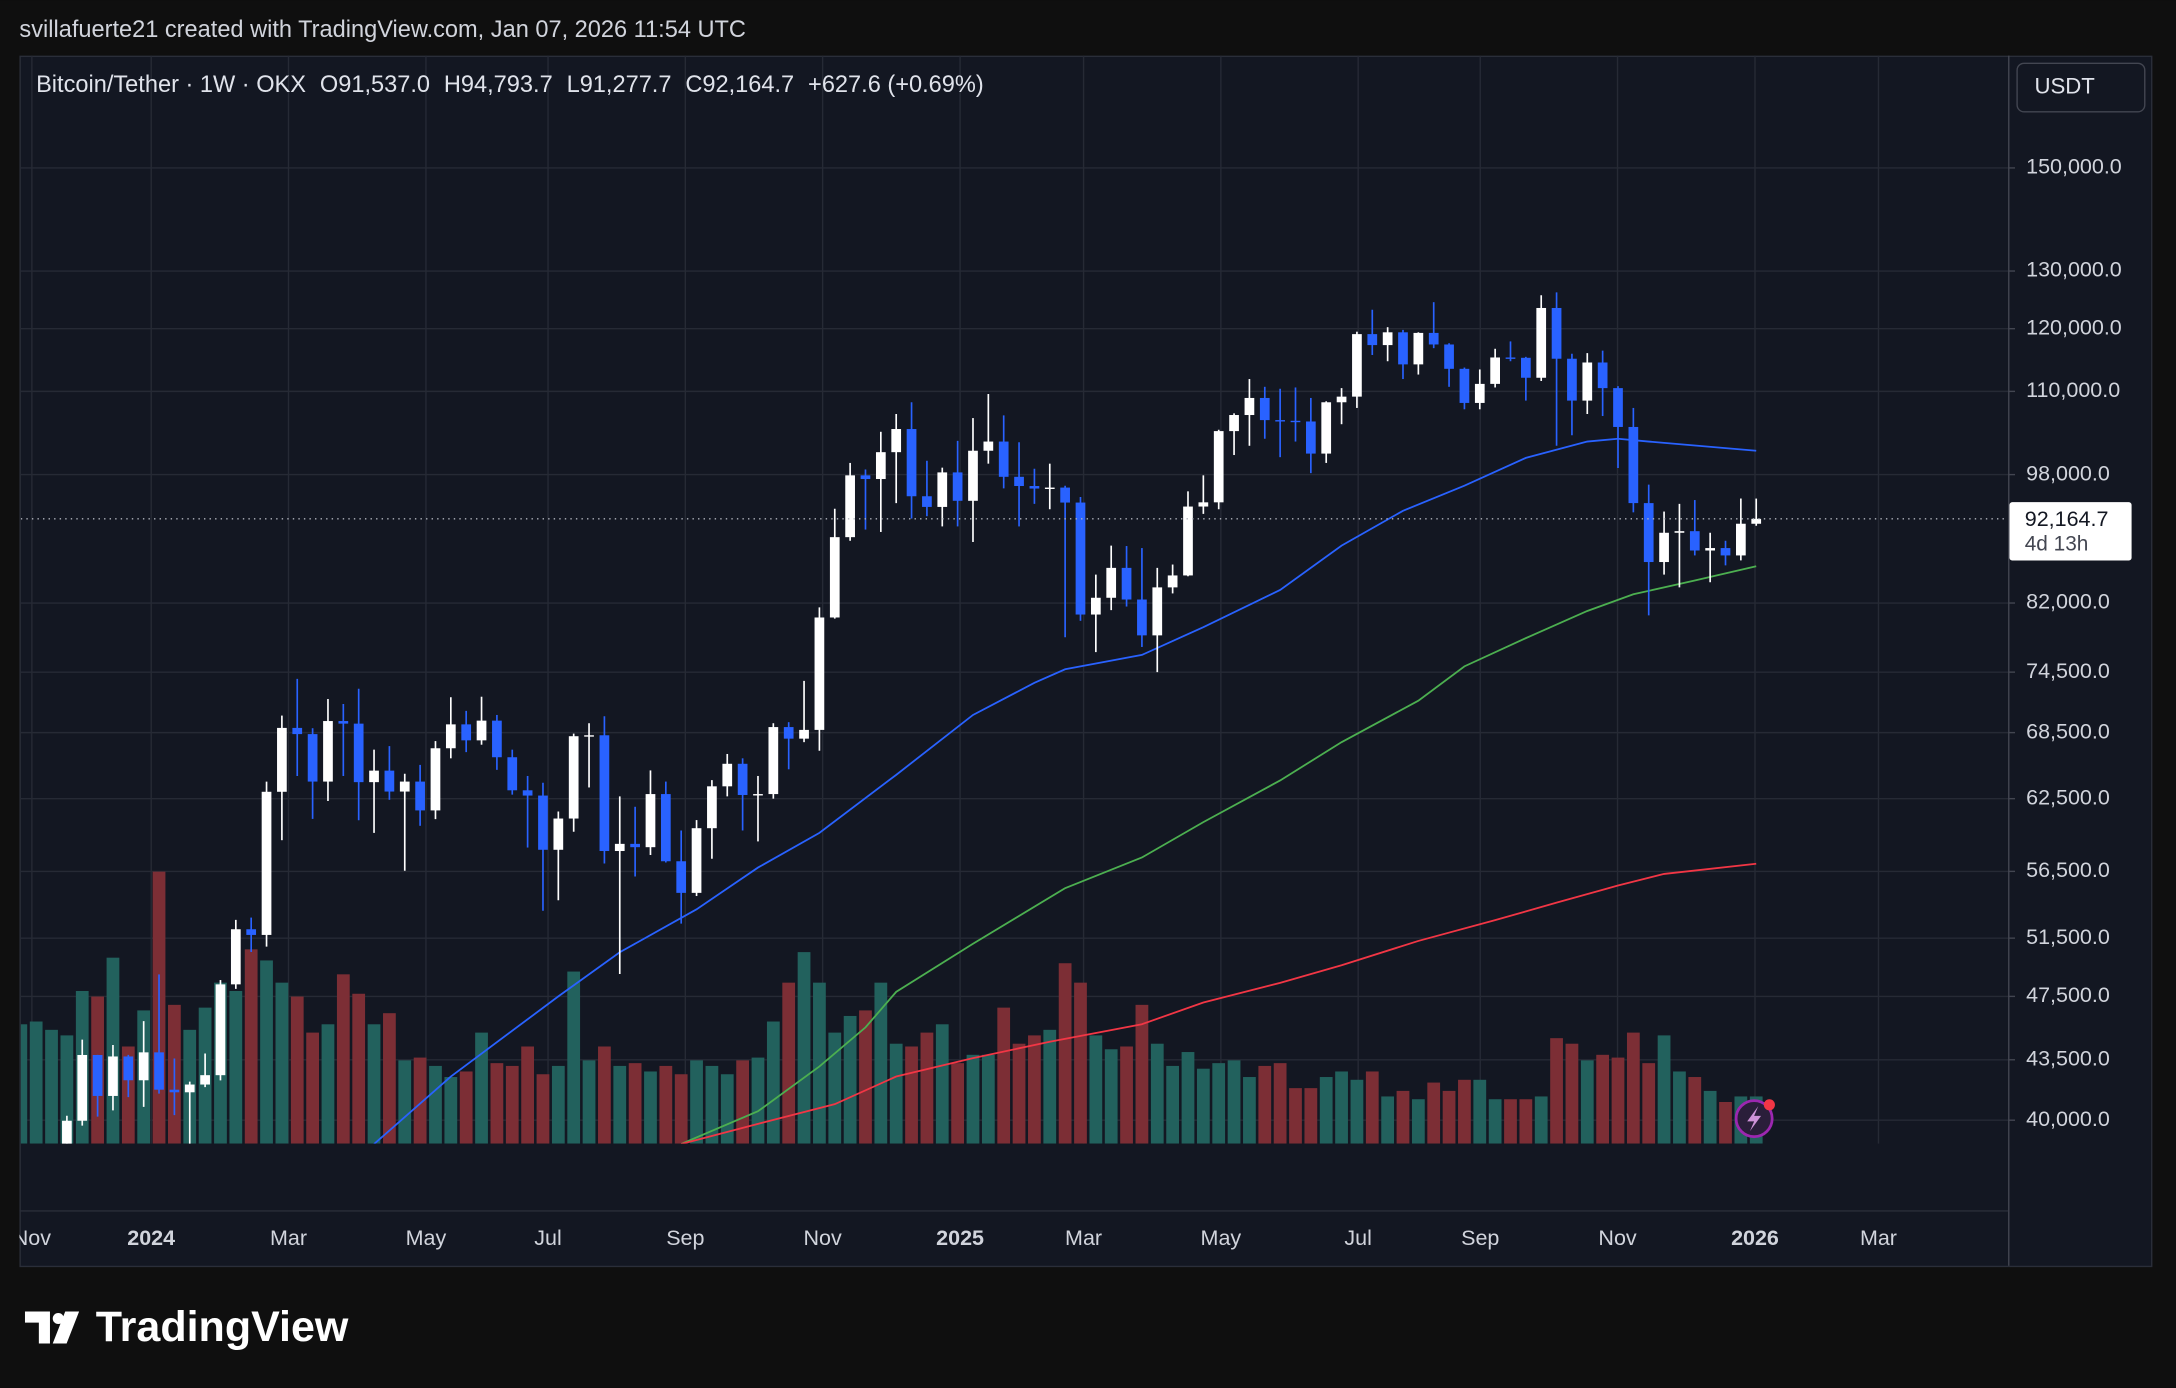 This screenshot has width=2176, height=1388. I want to click on y-tick-label: 51,500.0, so click(2068, 937).